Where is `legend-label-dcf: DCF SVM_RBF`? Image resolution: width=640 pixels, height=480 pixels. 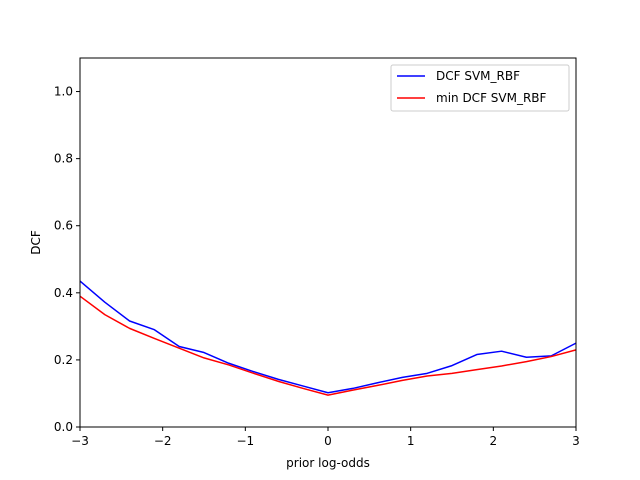 legend-label-dcf: DCF SVM_RBF is located at coordinates (478, 76).